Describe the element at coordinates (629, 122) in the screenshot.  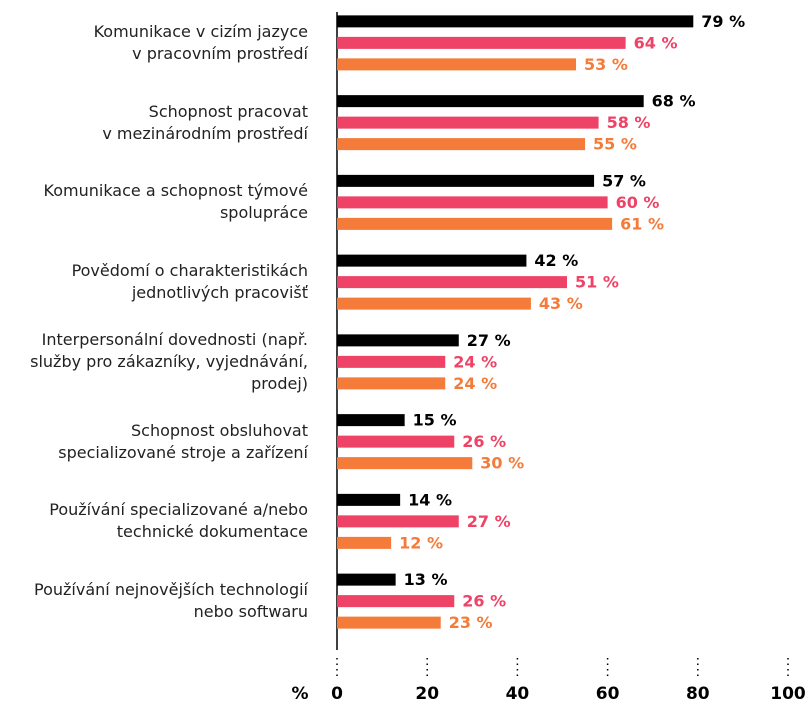
I see `value-label: 58 %` at that location.